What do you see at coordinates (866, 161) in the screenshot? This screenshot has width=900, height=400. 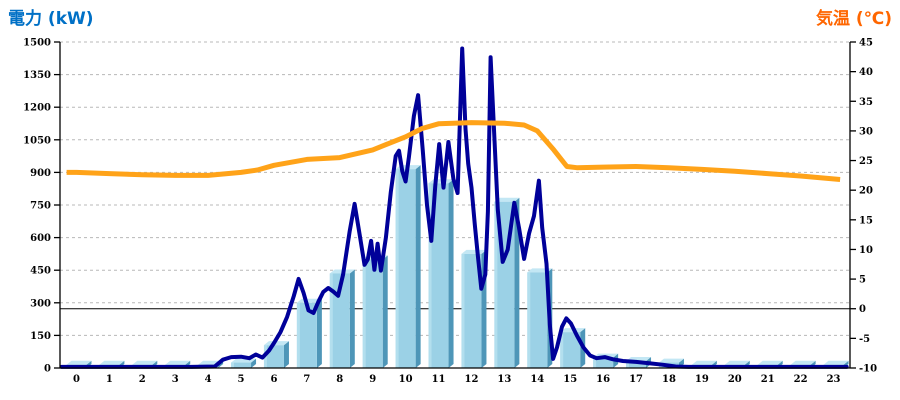 I see `right-tick-label: 25` at bounding box center [866, 161].